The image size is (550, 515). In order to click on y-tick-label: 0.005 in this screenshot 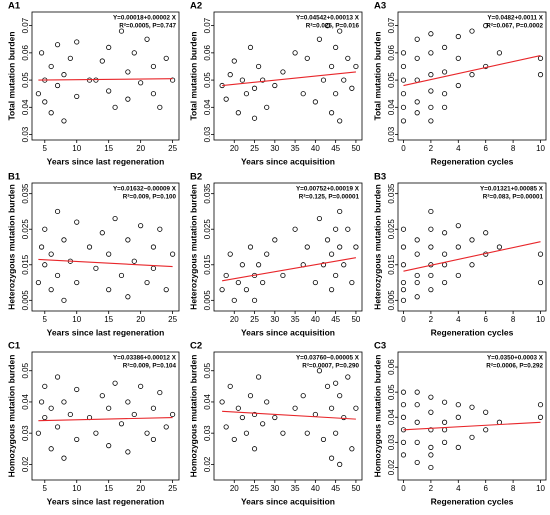, I will do `click(207, 300)`.